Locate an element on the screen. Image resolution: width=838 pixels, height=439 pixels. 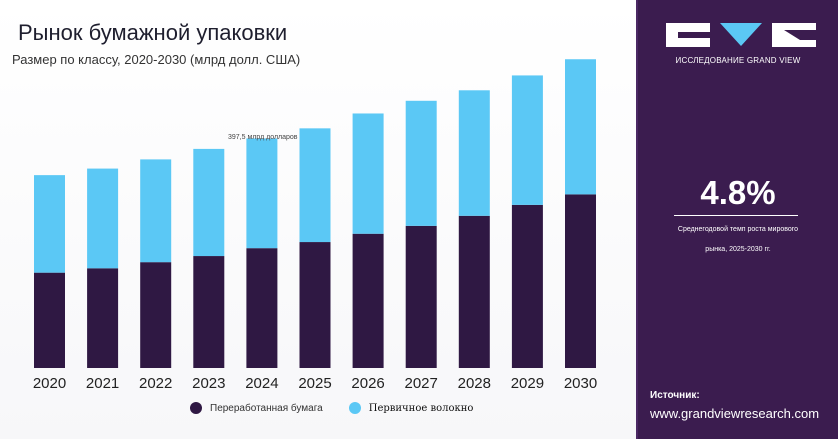
bar-recycled-2027 is located at coordinates (421, 296).